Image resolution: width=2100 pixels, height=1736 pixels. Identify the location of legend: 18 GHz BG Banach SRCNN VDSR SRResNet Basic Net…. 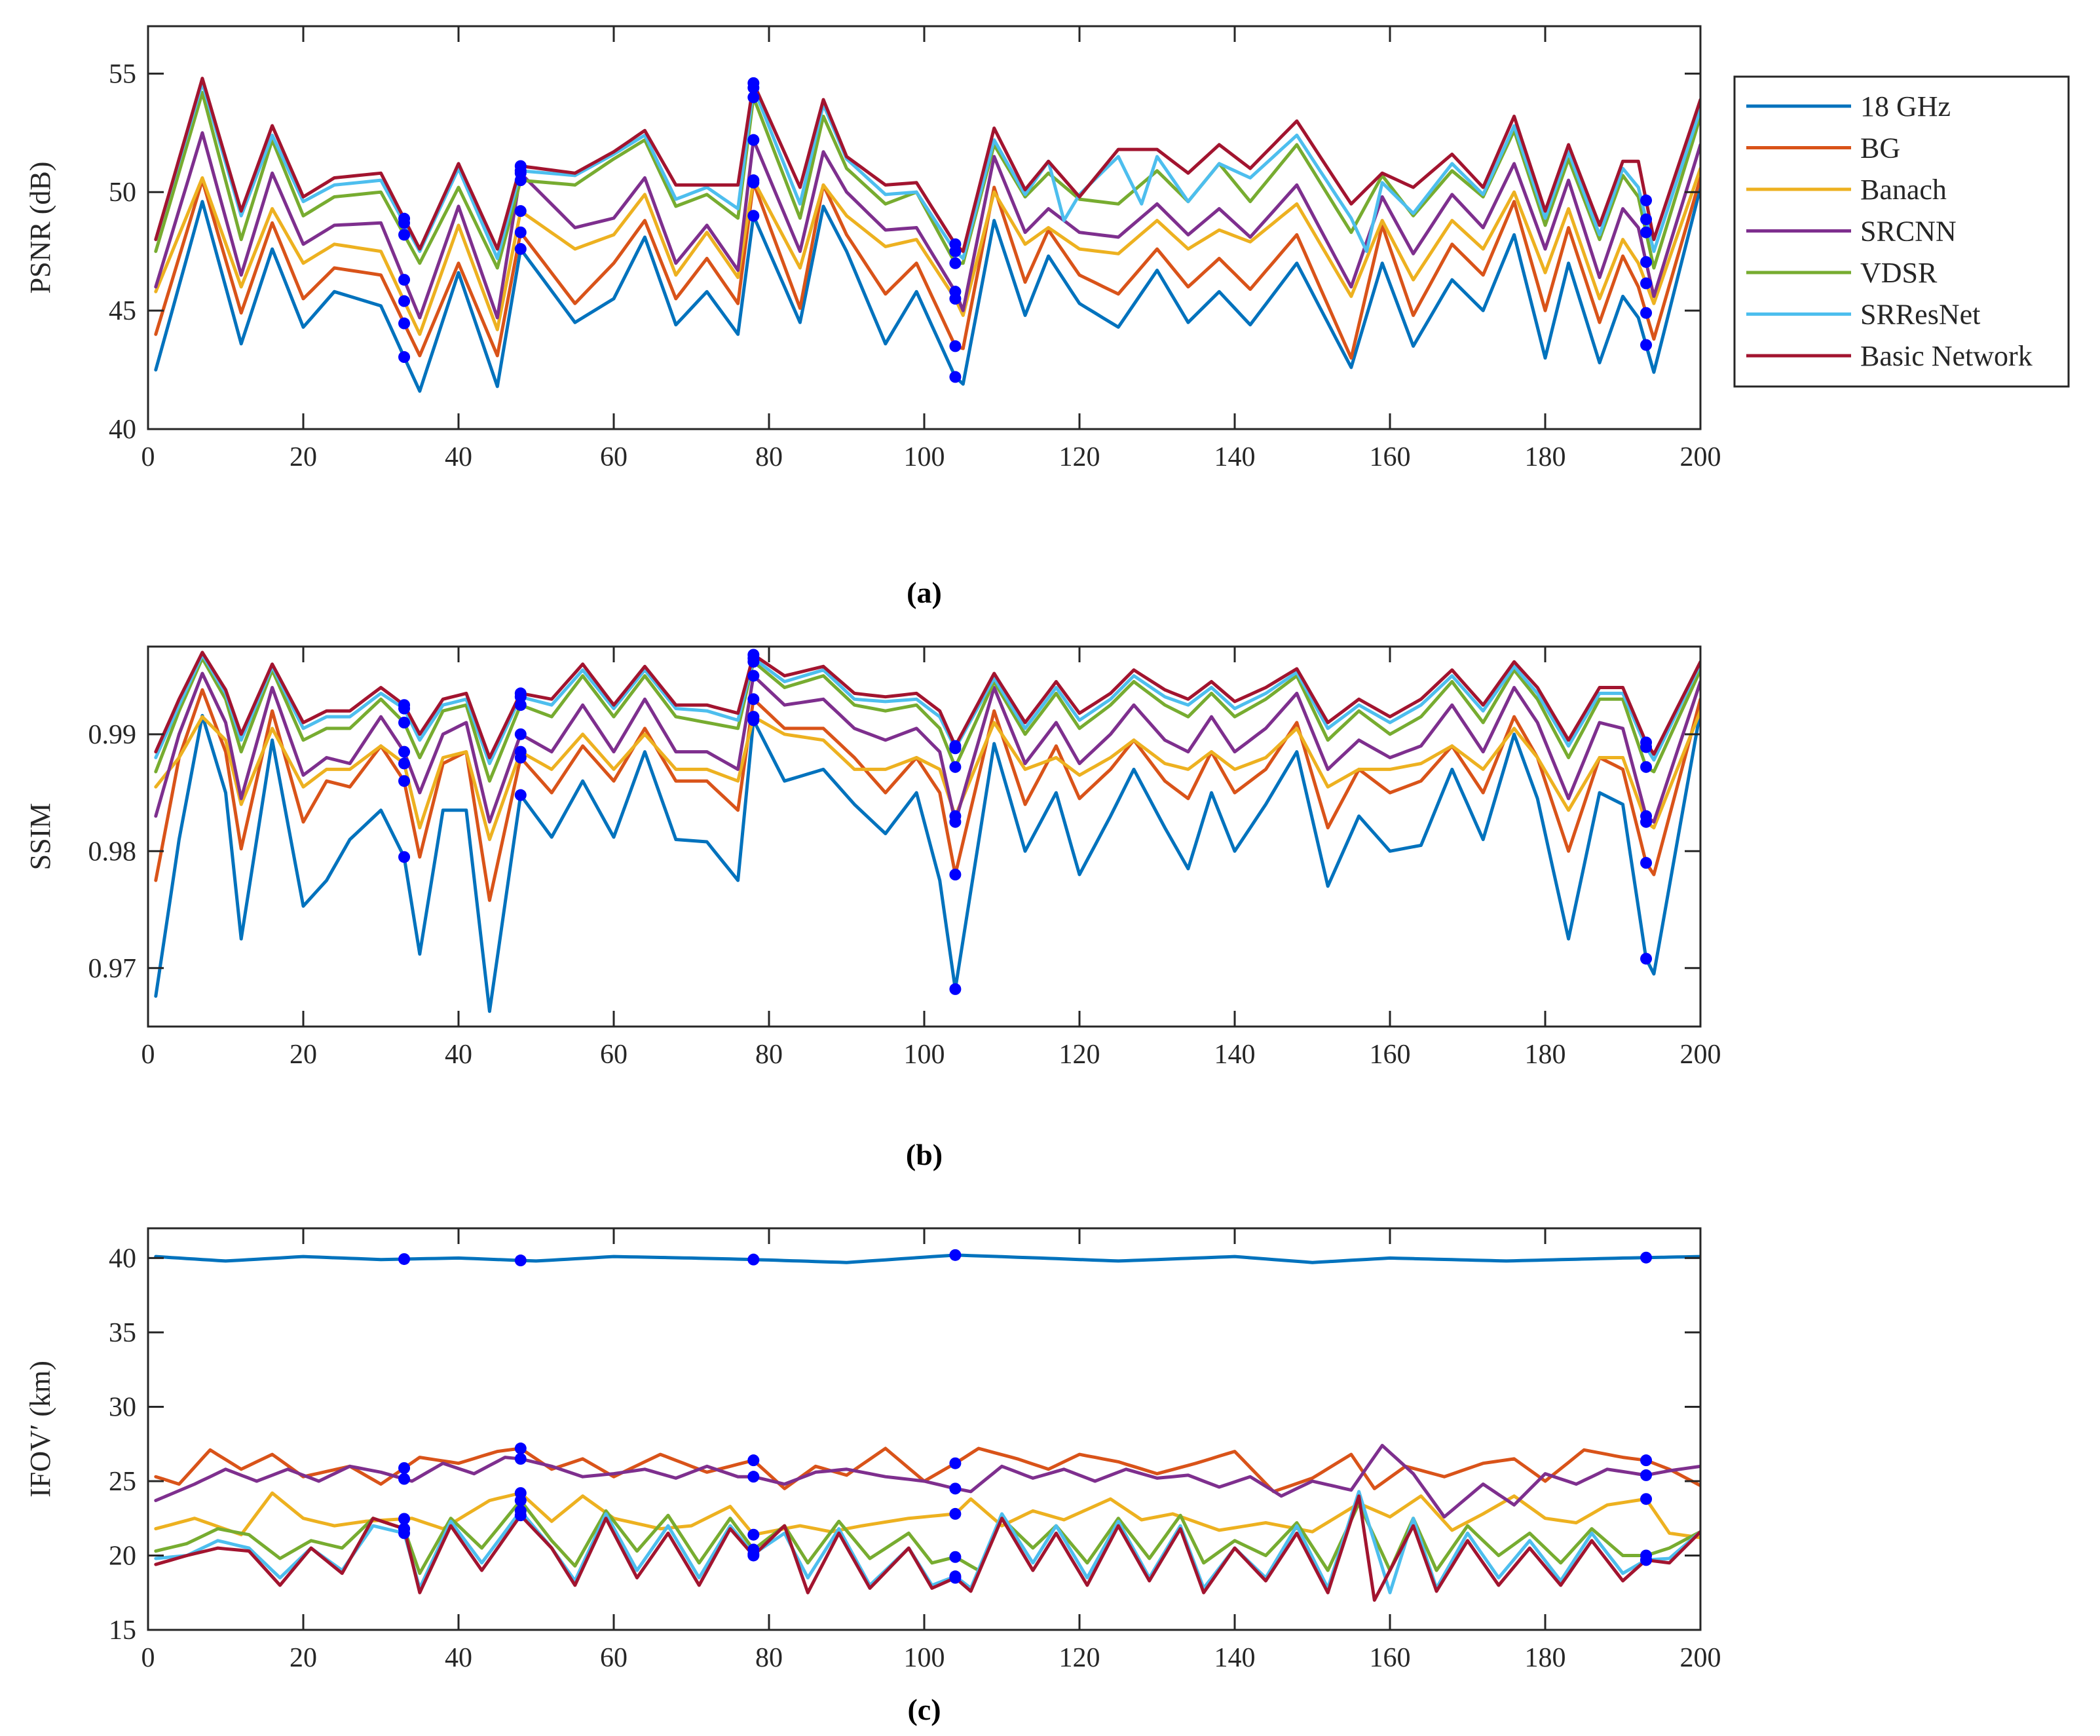
(1901, 231).